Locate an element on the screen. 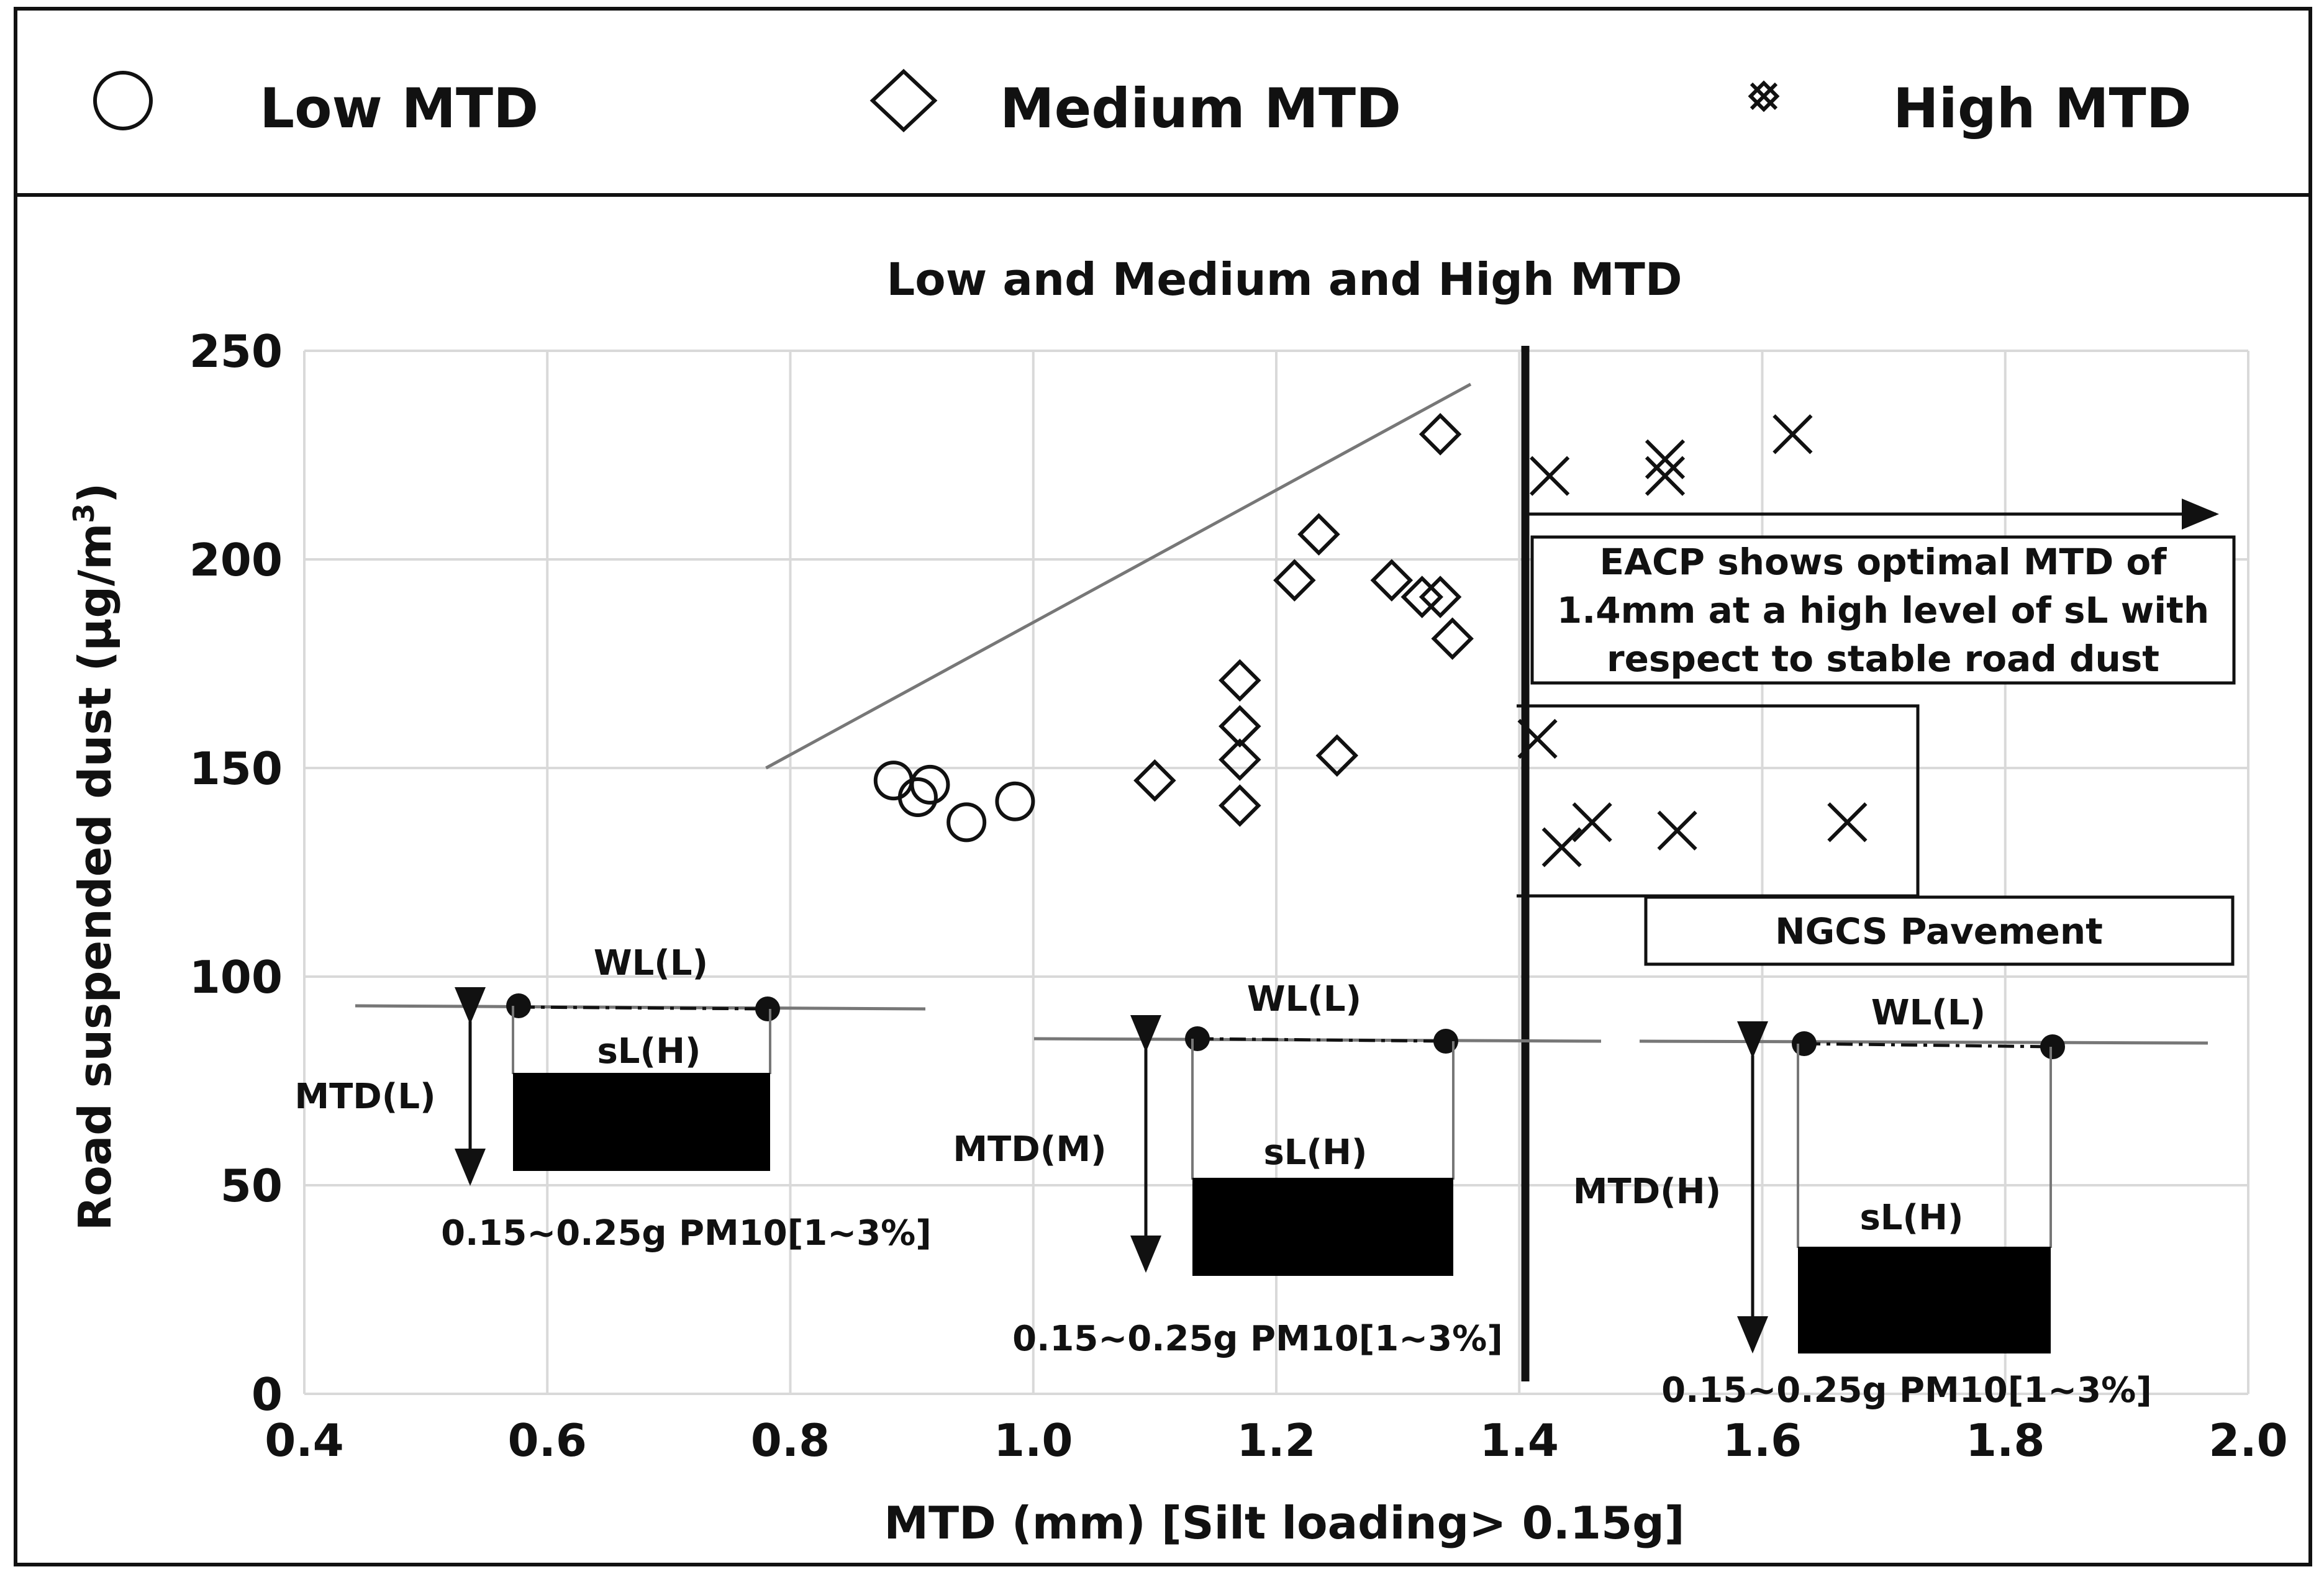 The width and height of the screenshot is (2324, 1577). data-points is located at coordinates (1371, 640).